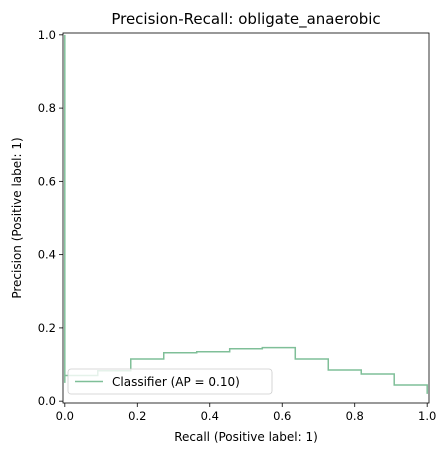  I want to click on x-tick-label: 1.0, so click(427, 416).